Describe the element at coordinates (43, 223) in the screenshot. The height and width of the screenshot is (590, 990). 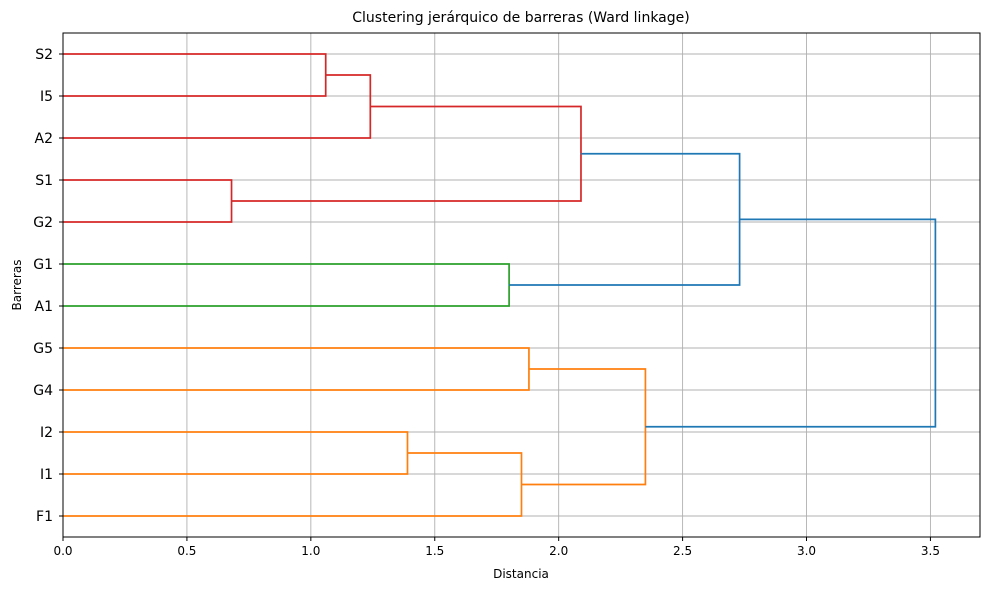
I see `leaf-label-G2: G2` at that location.